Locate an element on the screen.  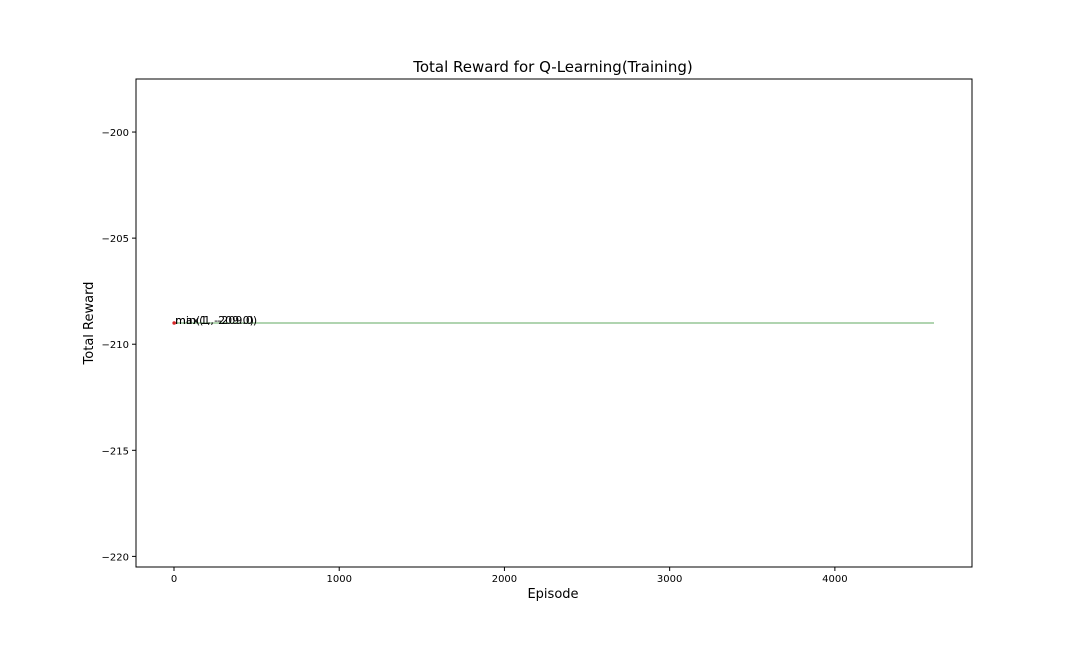
x-axis: 0 1000 2000 3000 4000 is located at coordinates (509, 576).